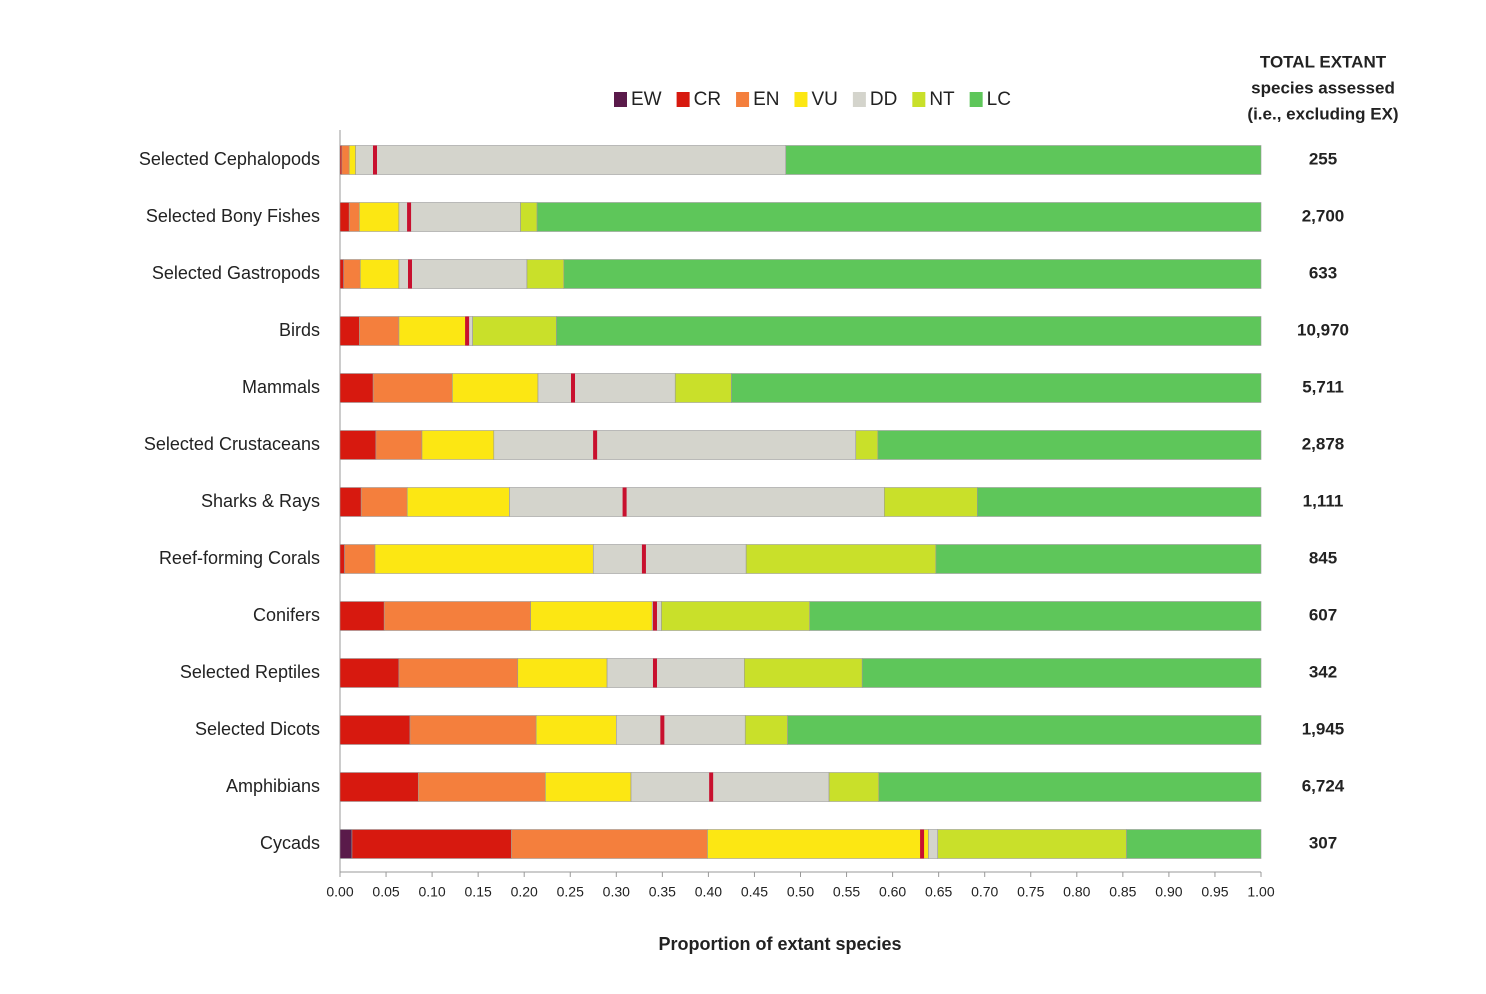  What do you see at coordinates (478, 892) in the screenshot?
I see `x-tick-label: 0.15` at bounding box center [478, 892].